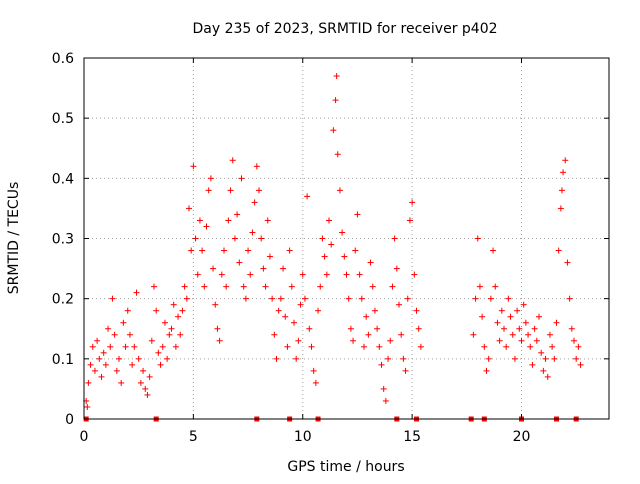 The width and height of the screenshot is (640, 484). I want to click on y-tick-label: 0.6, so click(63, 59).